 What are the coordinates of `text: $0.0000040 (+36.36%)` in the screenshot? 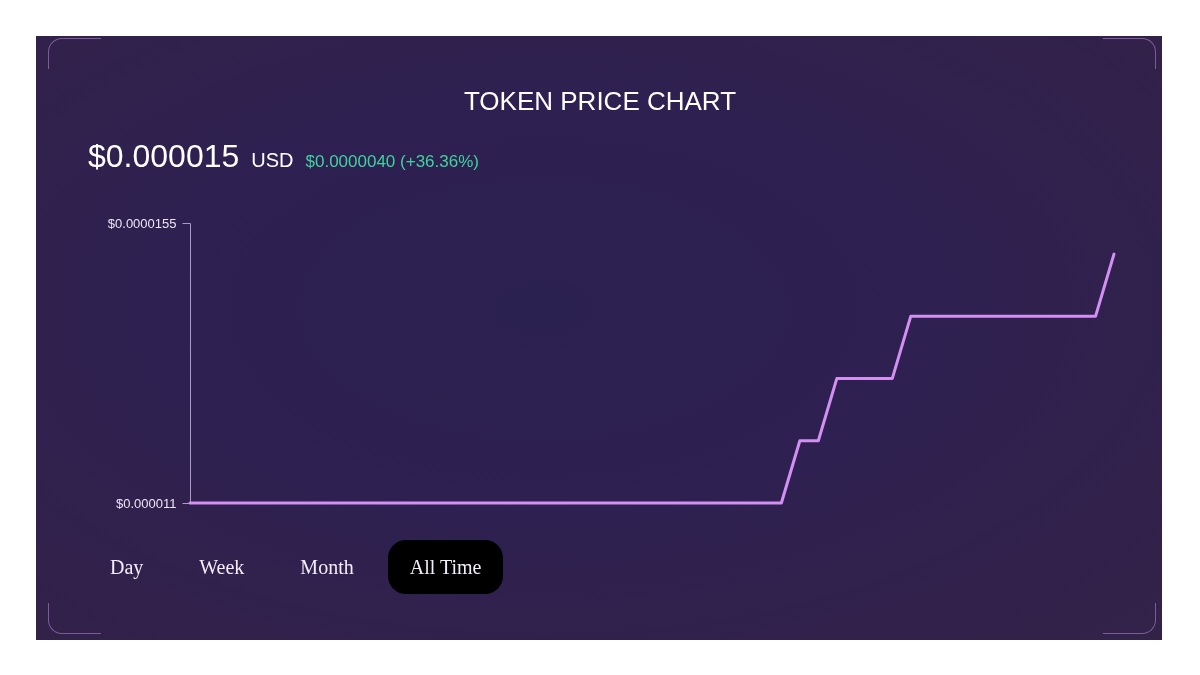 It's located at (392, 162).